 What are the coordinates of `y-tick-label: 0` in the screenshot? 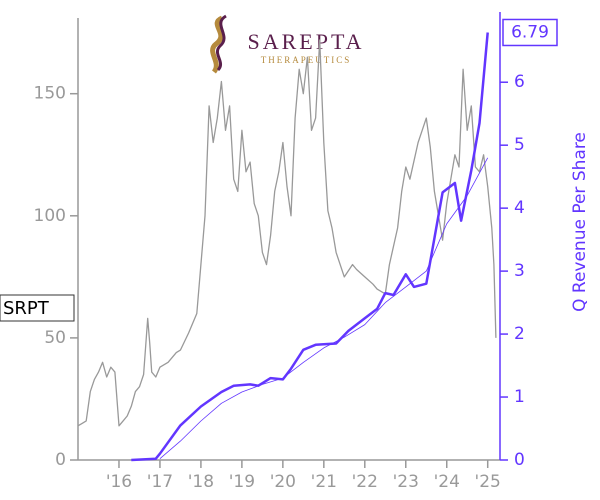 It's located at (60, 460).